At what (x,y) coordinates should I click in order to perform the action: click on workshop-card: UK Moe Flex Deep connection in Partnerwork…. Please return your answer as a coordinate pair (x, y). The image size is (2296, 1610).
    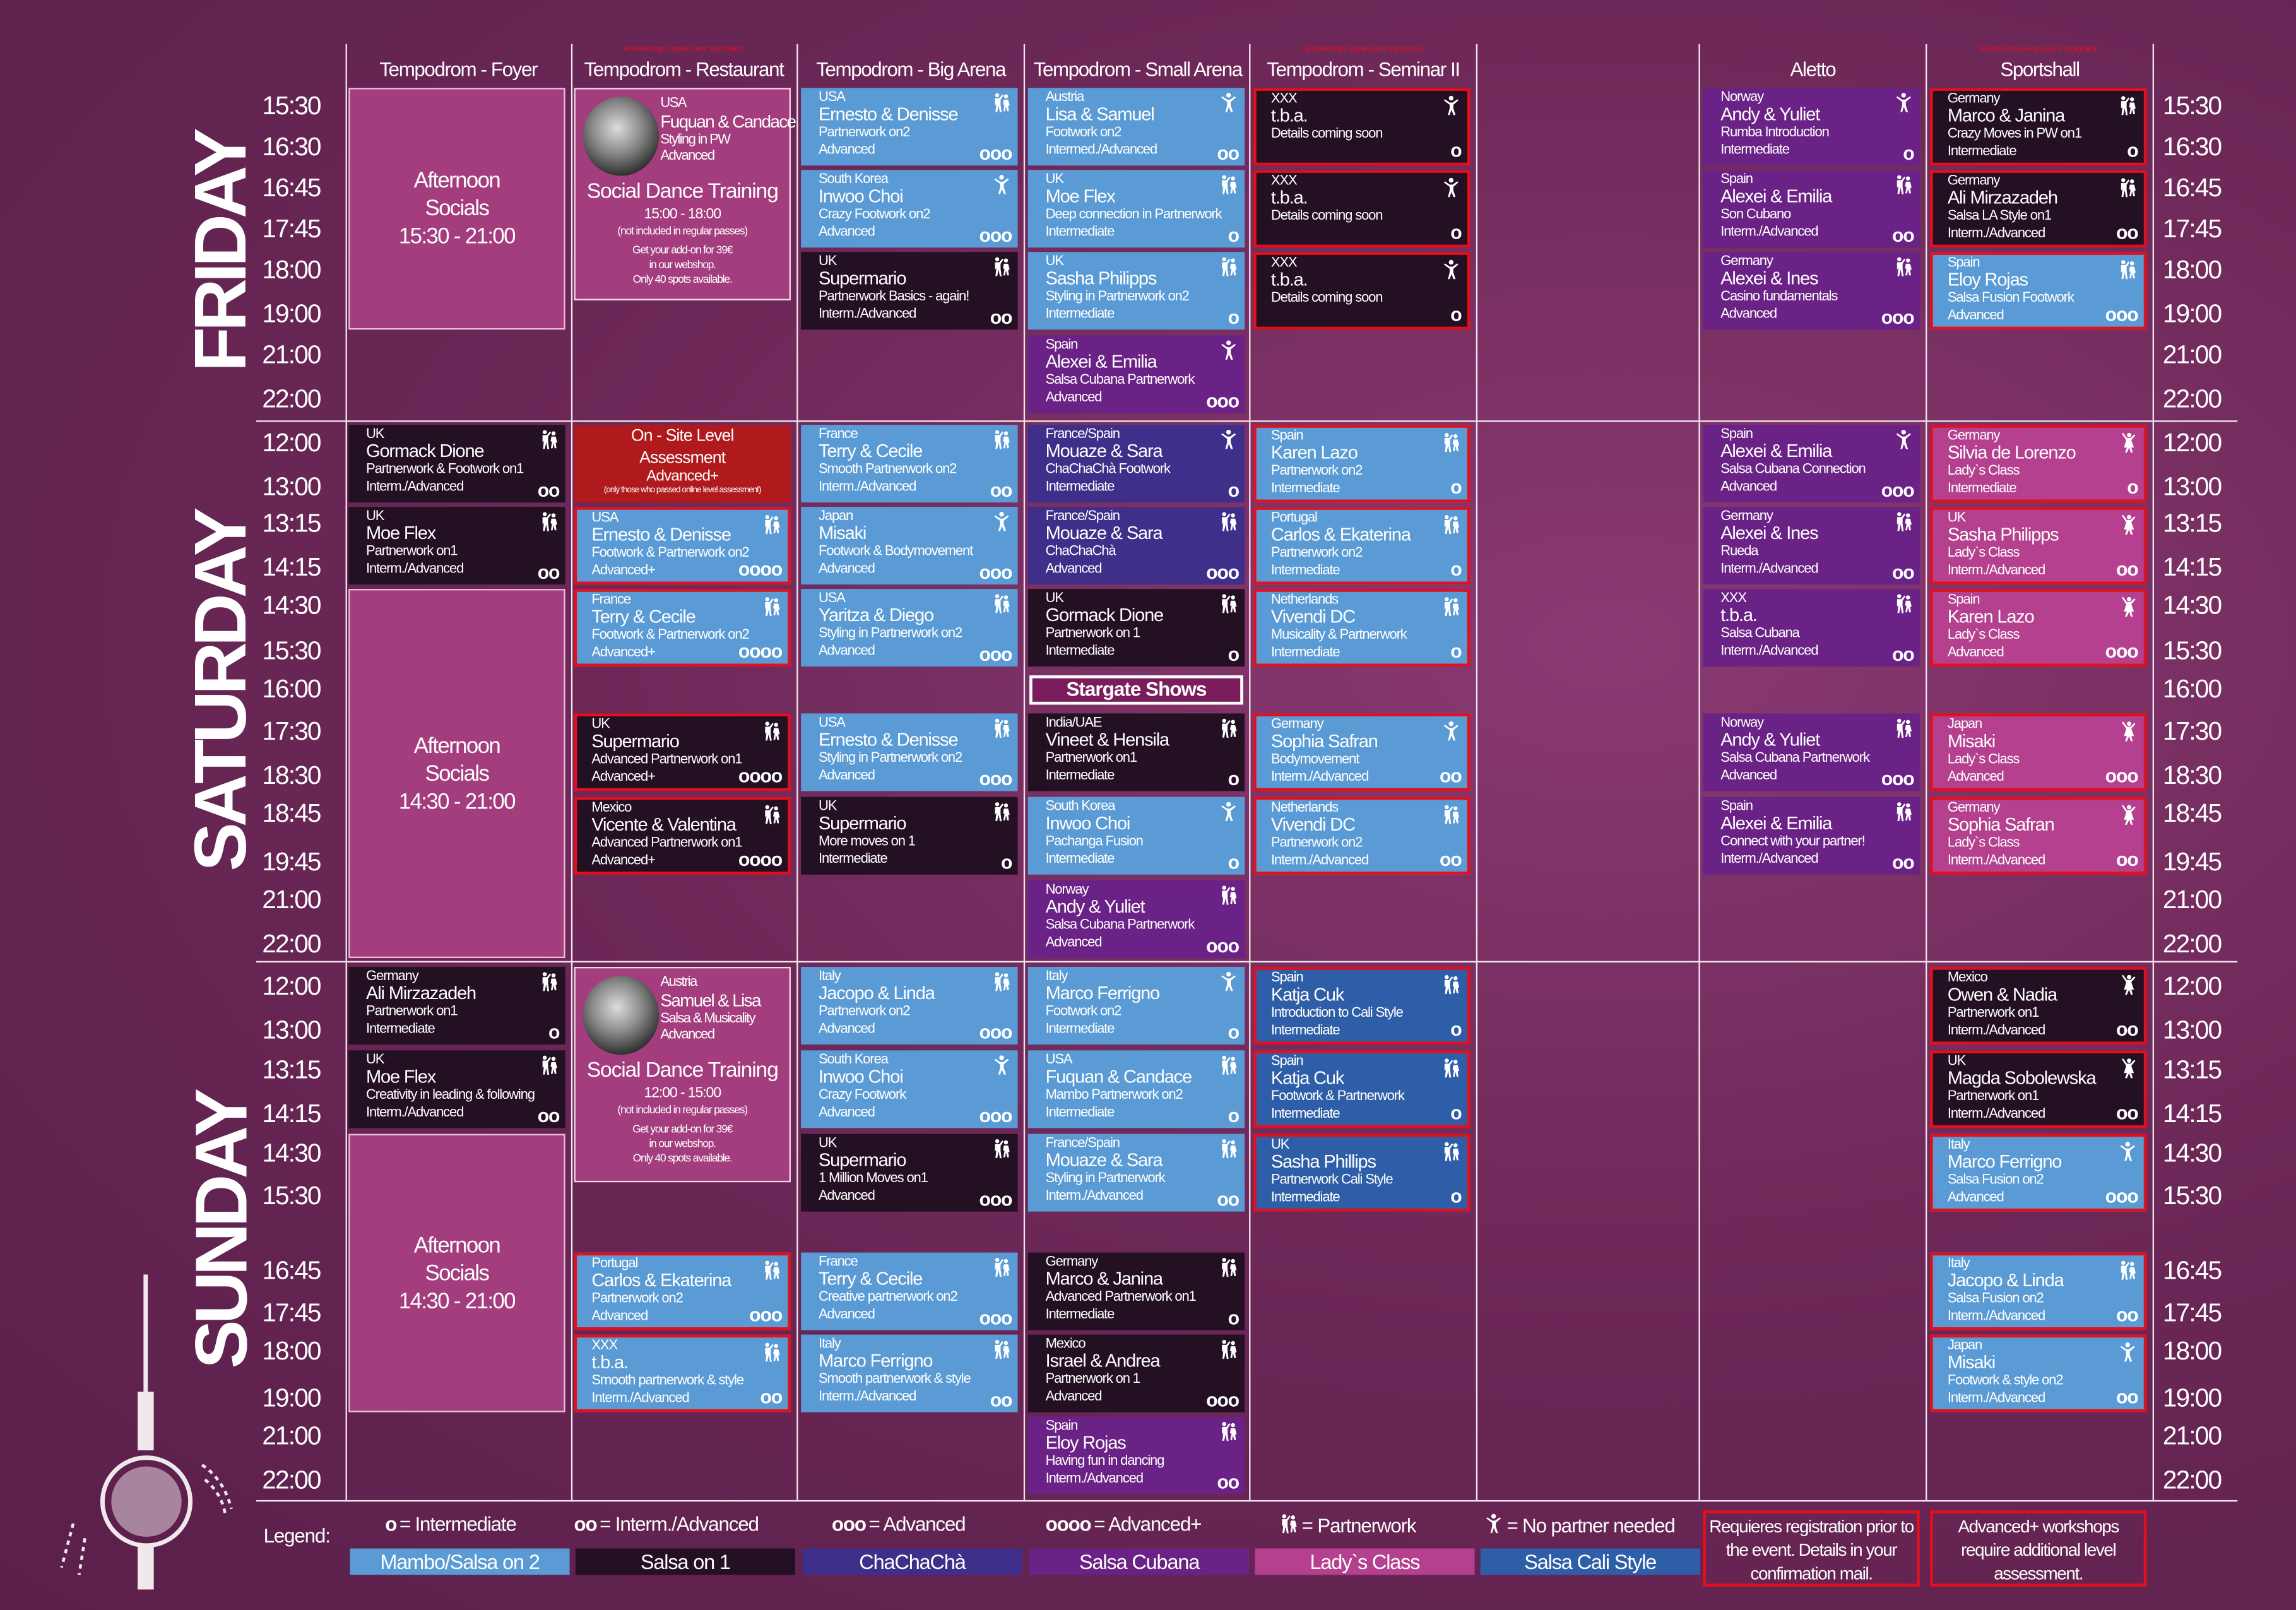
    Looking at the image, I should click on (1136, 209).